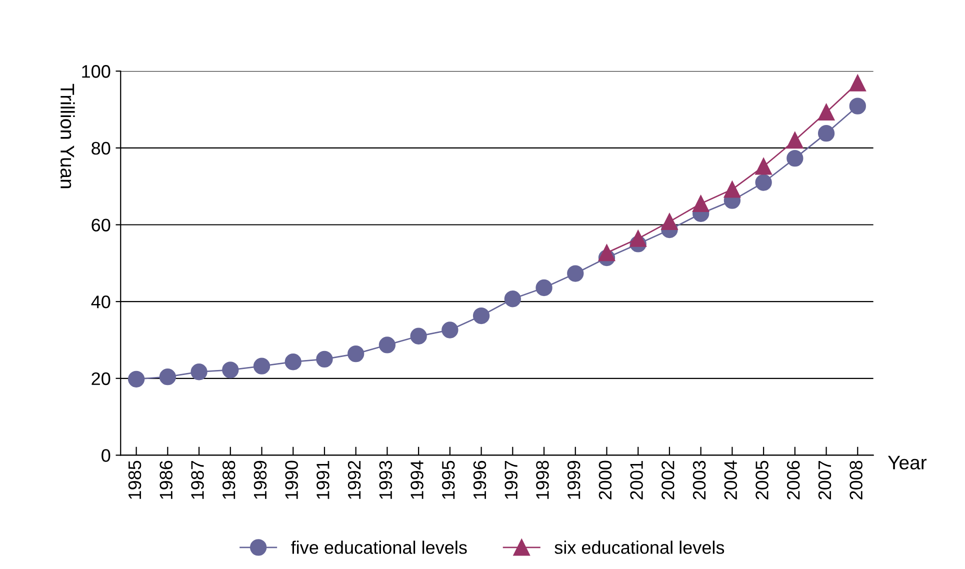  What do you see at coordinates (699, 480) in the screenshot?
I see `x-tick-label: 2003` at bounding box center [699, 480].